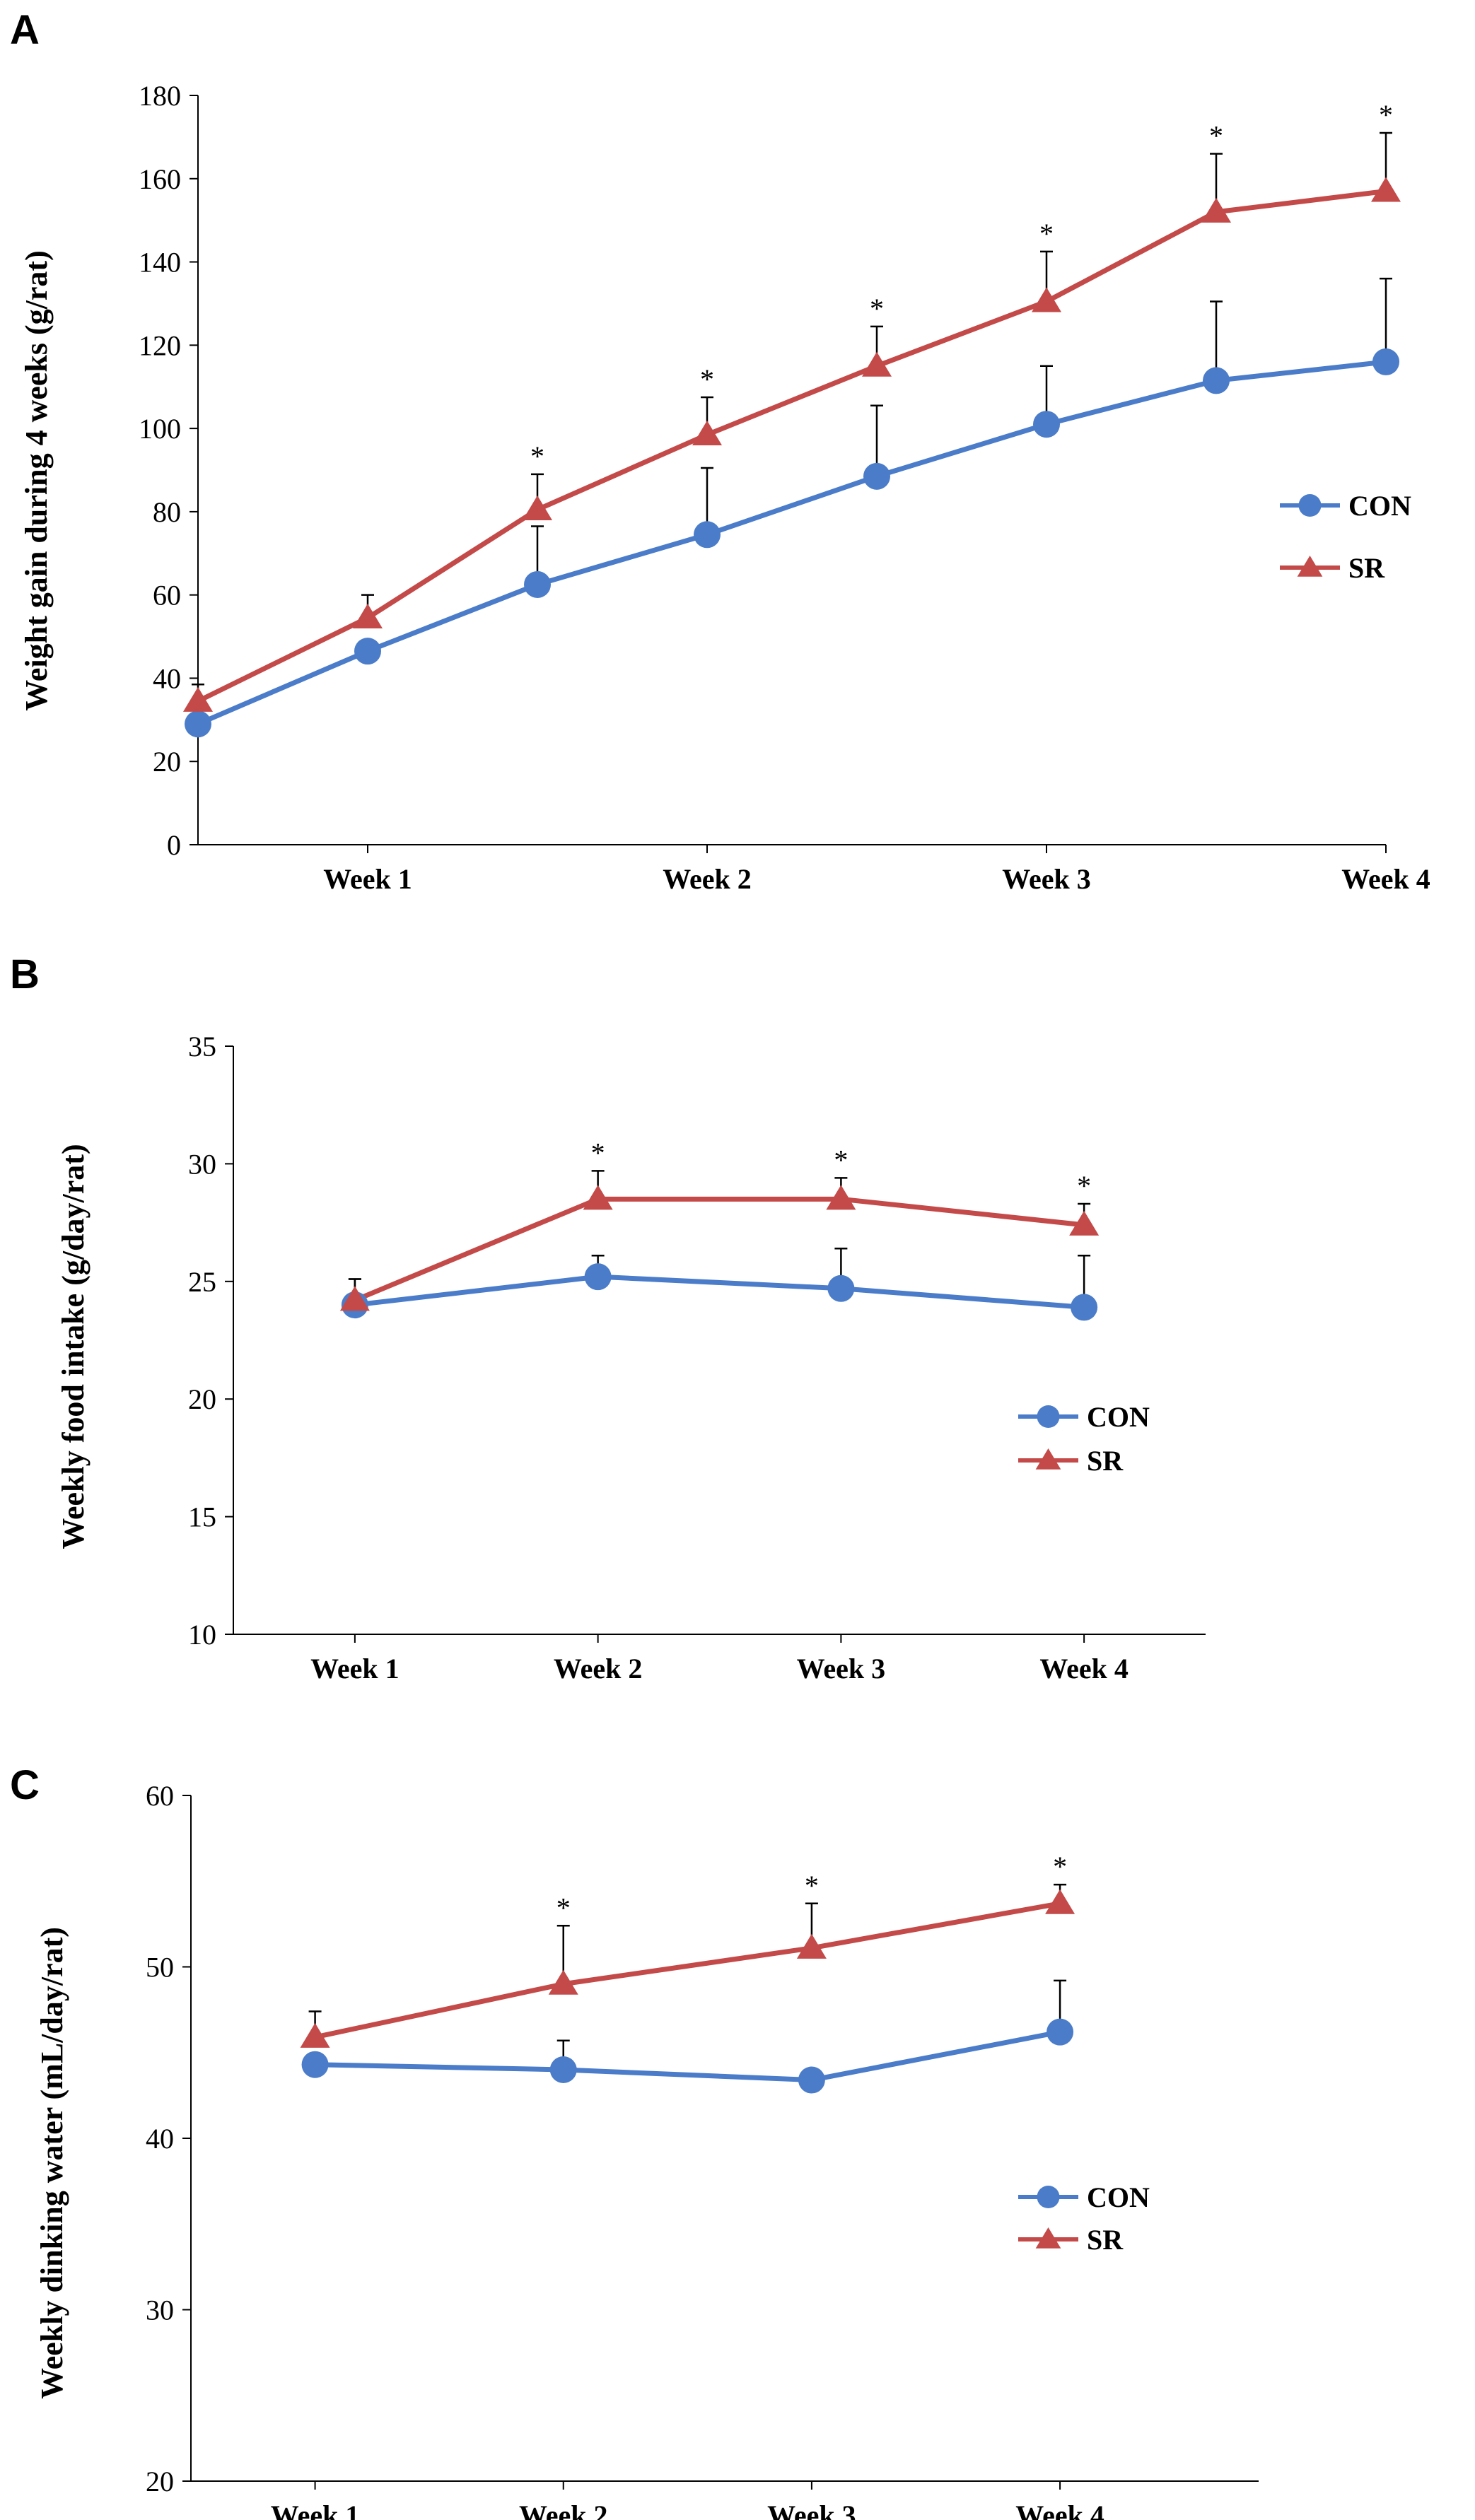  Describe the element at coordinates (36, 480) in the screenshot. I see `panel-a-y-axis-title: Weight gain during 4 weeks (g/rat)` at that location.